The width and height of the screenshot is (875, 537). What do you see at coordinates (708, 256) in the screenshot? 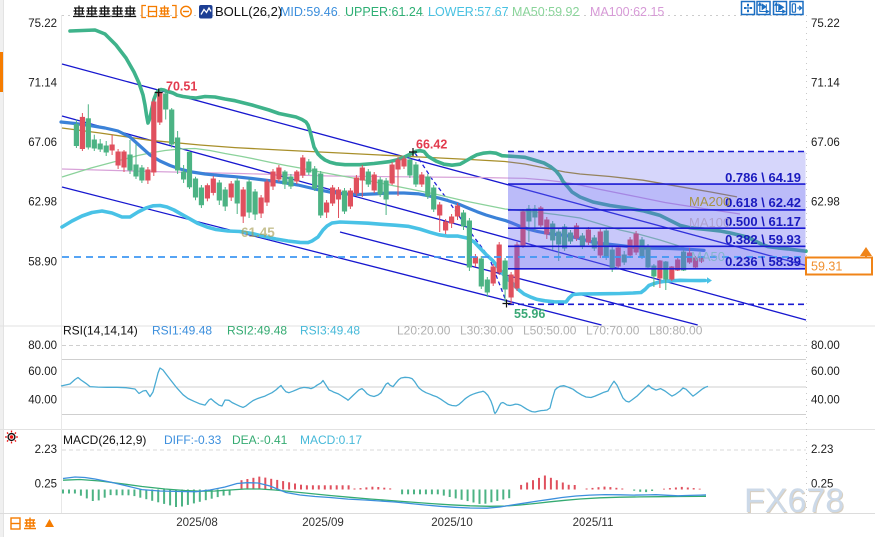
I see `svg-text: MA50` at bounding box center [708, 256].